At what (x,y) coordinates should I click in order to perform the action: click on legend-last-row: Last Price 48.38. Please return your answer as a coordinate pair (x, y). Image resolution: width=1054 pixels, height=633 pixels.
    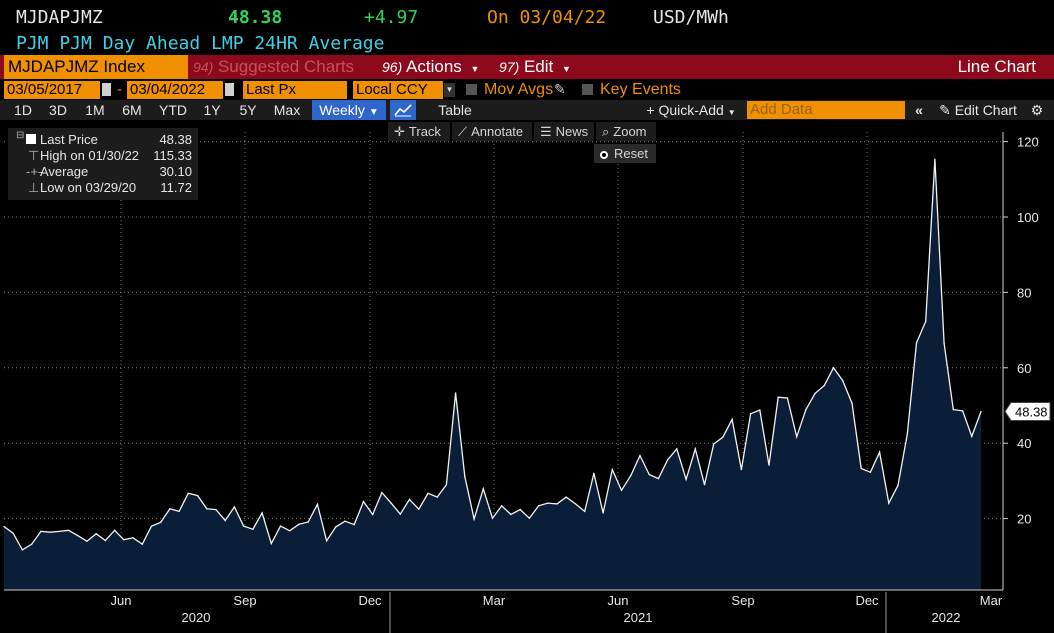
    Looking at the image, I should click on (103, 140).